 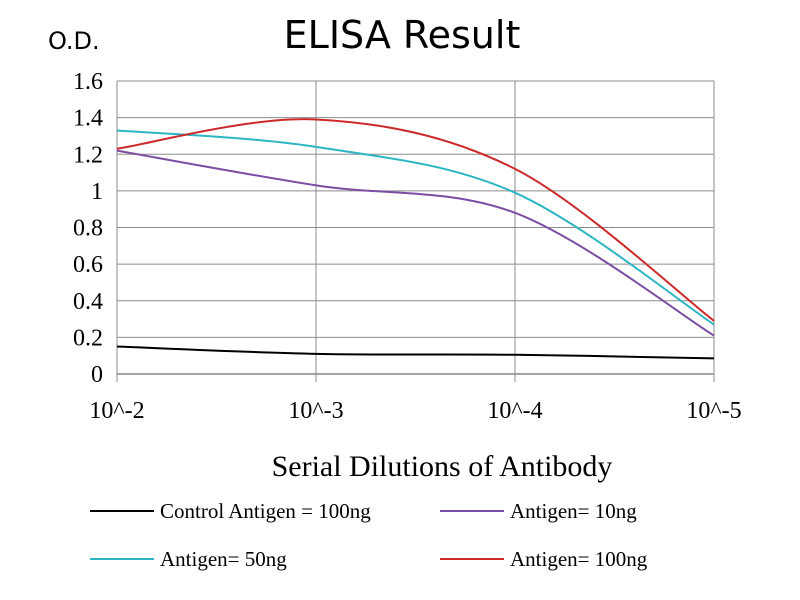 What do you see at coordinates (573, 511) in the screenshot?
I see `legend-label: Antigen= 10ng` at bounding box center [573, 511].